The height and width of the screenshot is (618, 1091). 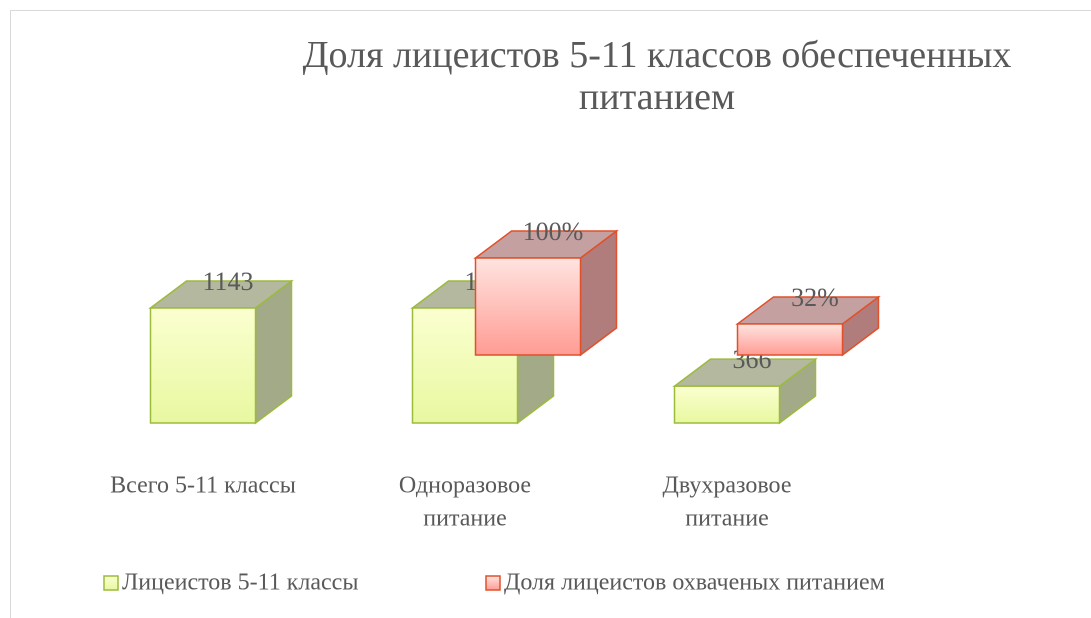 I want to click on x-tick-label: Двухразовое, so click(x=727, y=486).